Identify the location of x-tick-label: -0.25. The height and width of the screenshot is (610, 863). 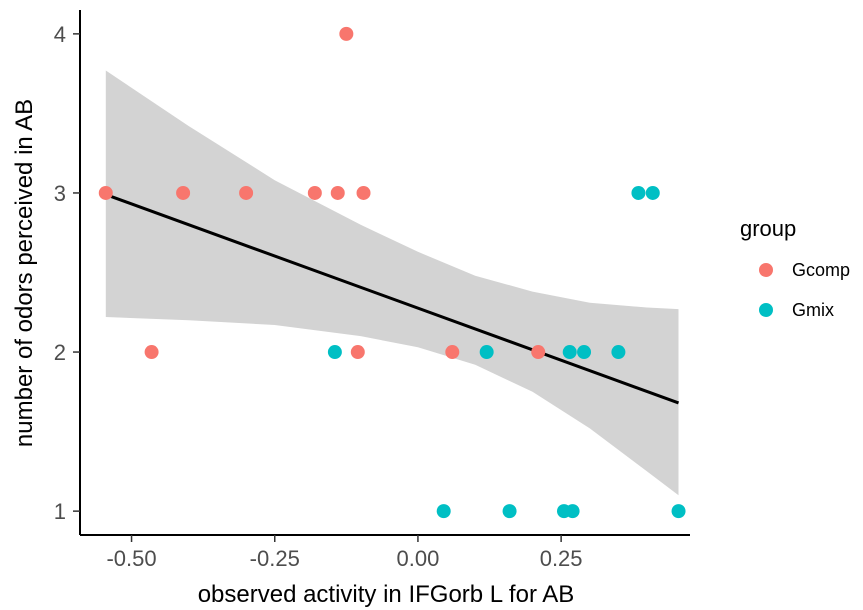
(275, 558).